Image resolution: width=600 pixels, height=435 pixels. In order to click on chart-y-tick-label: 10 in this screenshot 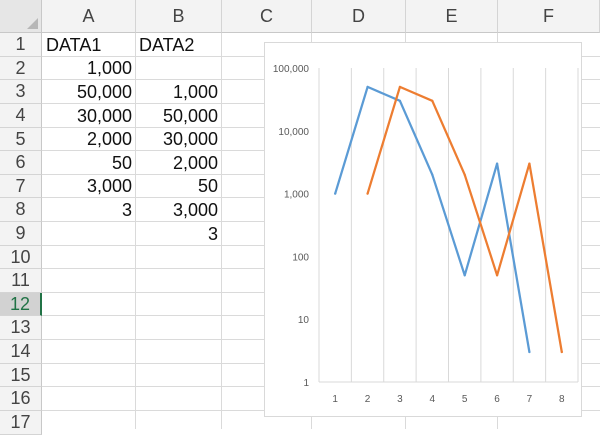, I will do `click(304, 320)`.